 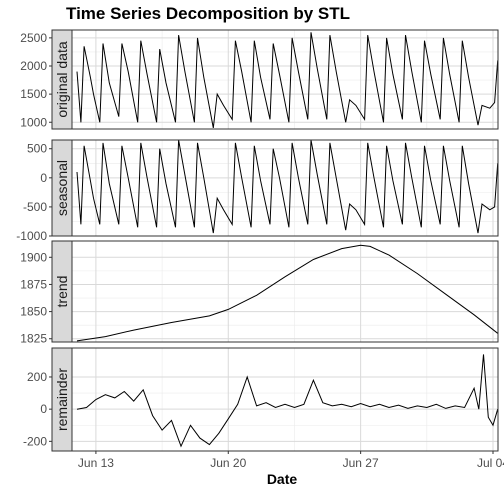 I want to click on facet-strip-label: remainder, so click(x=62, y=399).